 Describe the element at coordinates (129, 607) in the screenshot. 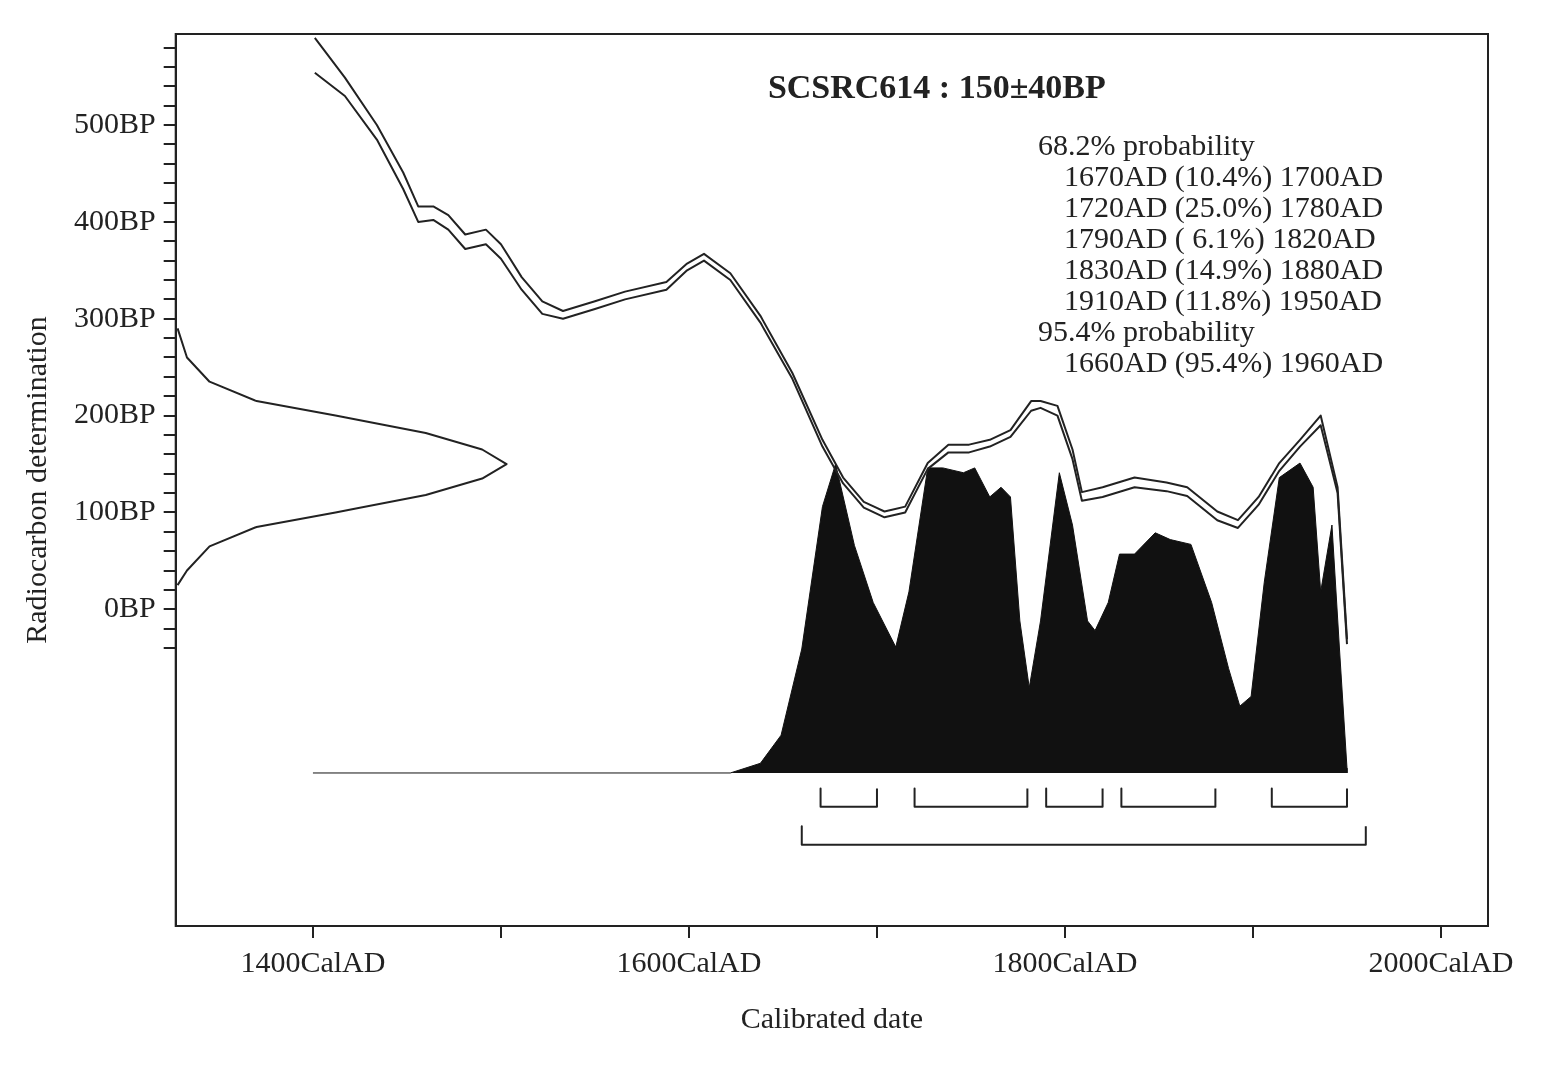

I see `y-tick-label: 0BP` at that location.